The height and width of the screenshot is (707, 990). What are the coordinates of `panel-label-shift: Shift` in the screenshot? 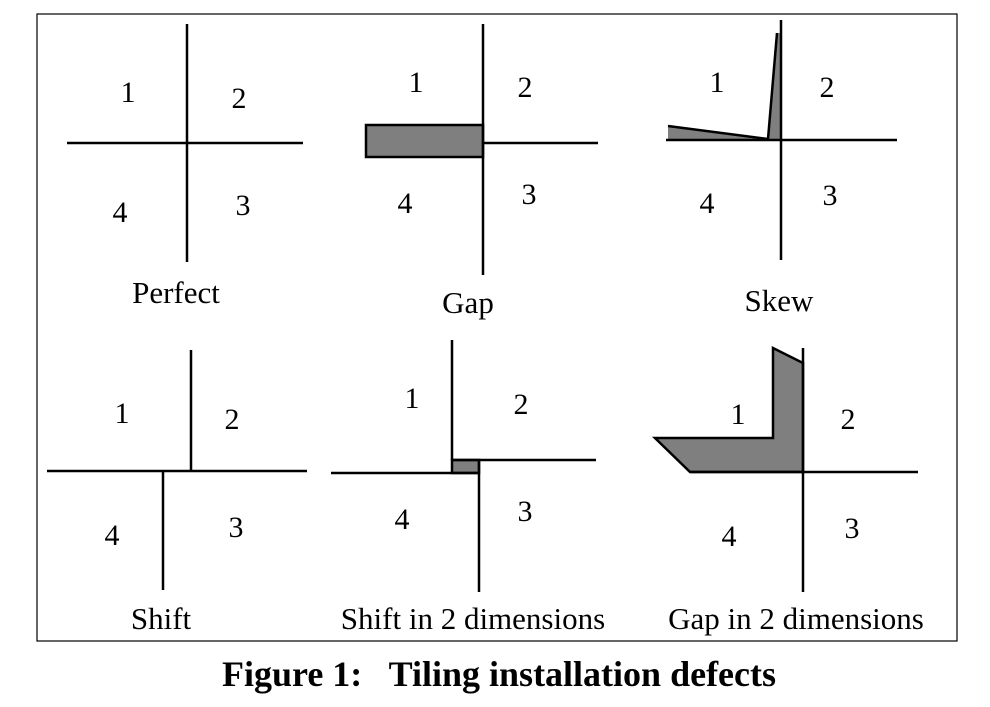 It's located at (161, 618).